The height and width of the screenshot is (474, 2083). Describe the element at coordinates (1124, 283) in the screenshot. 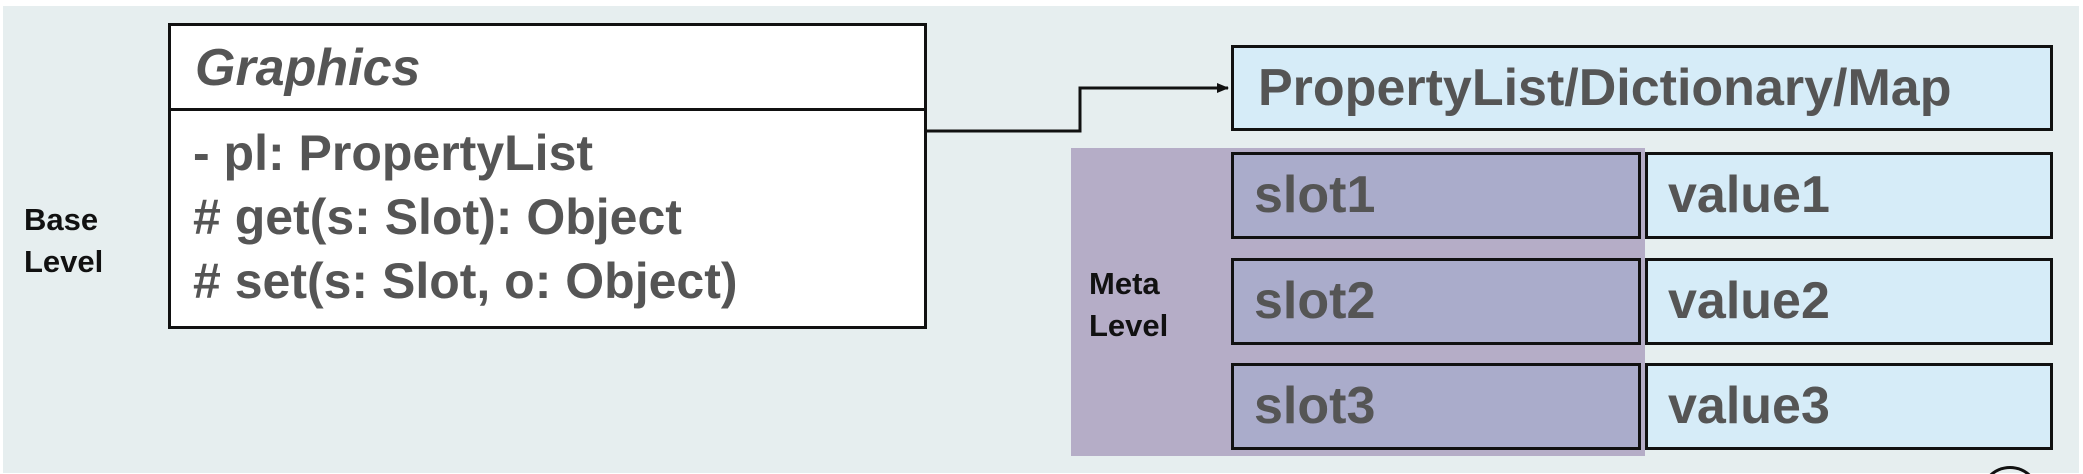

I see `meta-level-label-line-1: Meta` at that location.